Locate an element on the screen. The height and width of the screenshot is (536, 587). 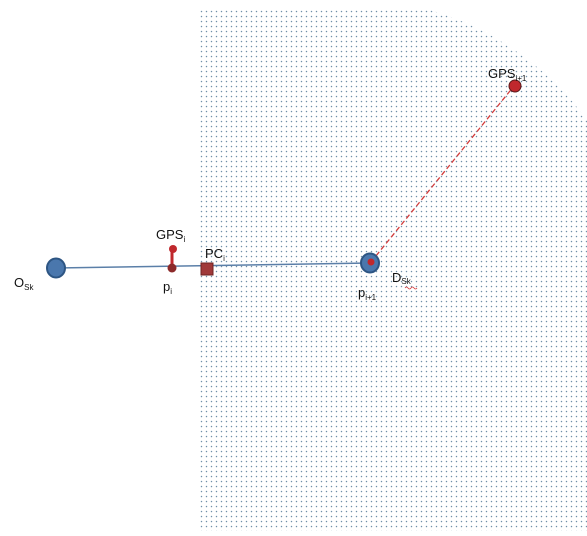
pc-i-label: PCi is located at coordinates (215, 254).